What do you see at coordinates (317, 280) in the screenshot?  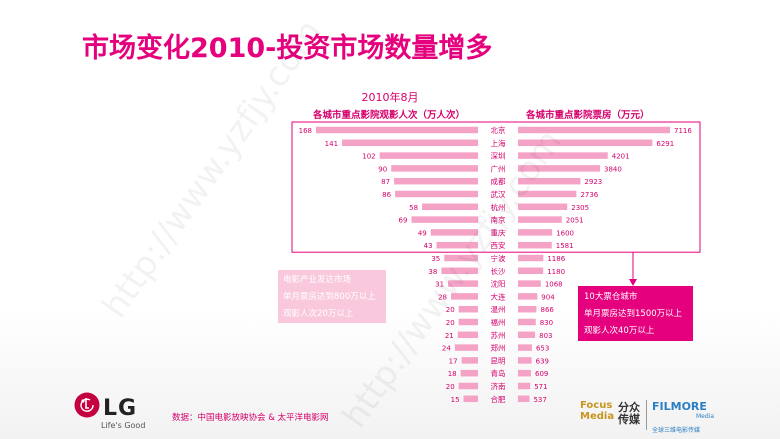 I see `note-line: 电影产业发达市场` at bounding box center [317, 280].